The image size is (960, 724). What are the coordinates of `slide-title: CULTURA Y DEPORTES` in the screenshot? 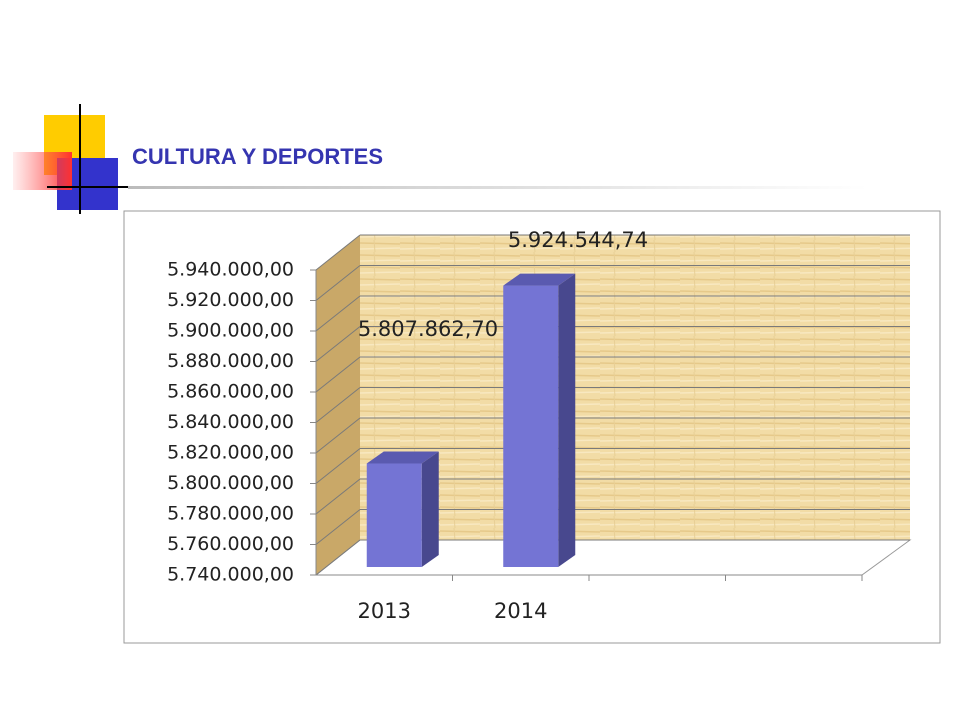 It's located at (257, 156).